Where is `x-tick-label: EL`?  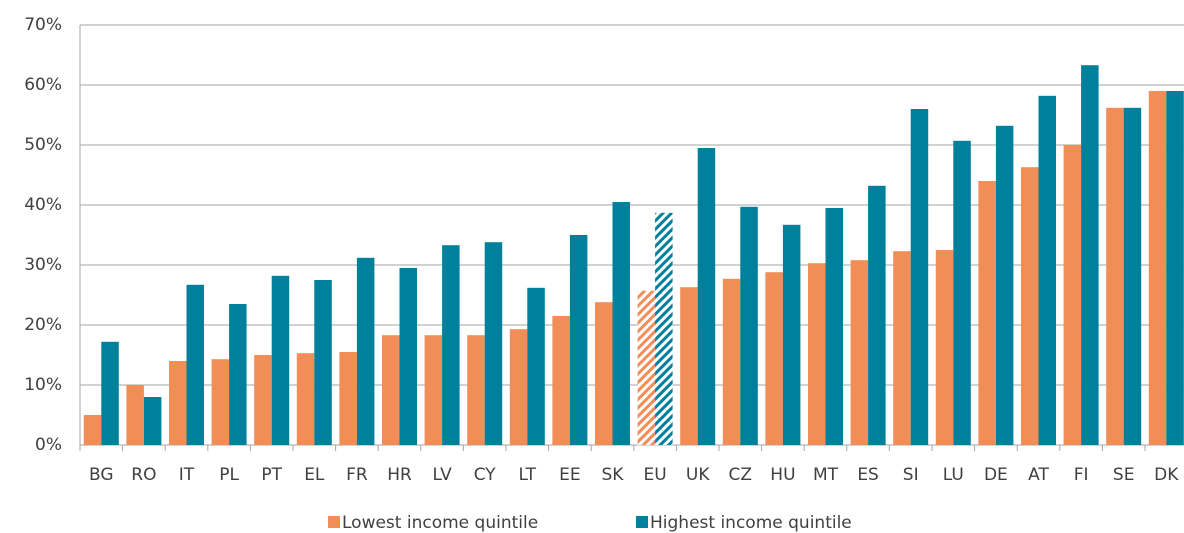 x-tick-label: EL is located at coordinates (314, 475).